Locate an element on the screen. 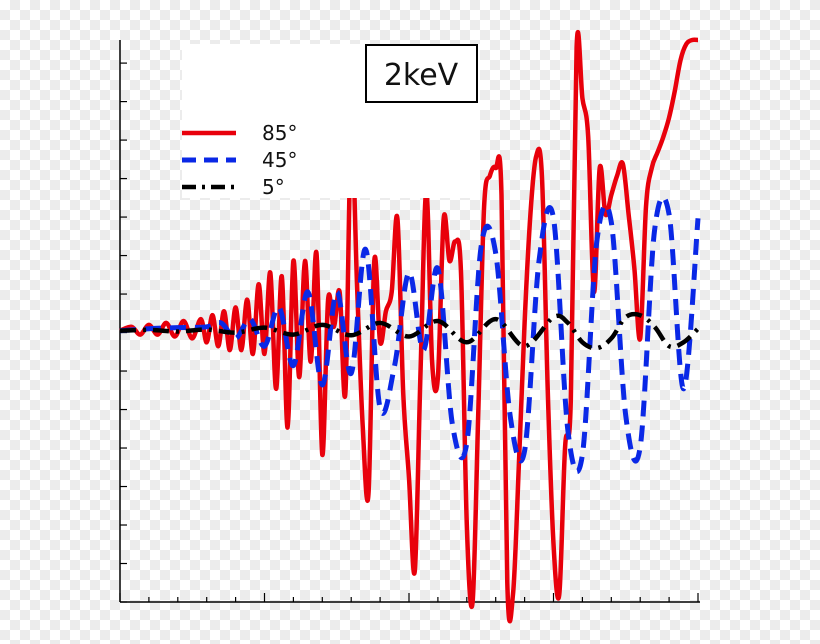 The height and width of the screenshot is (644, 820). title-frame is located at coordinates (421, 73).